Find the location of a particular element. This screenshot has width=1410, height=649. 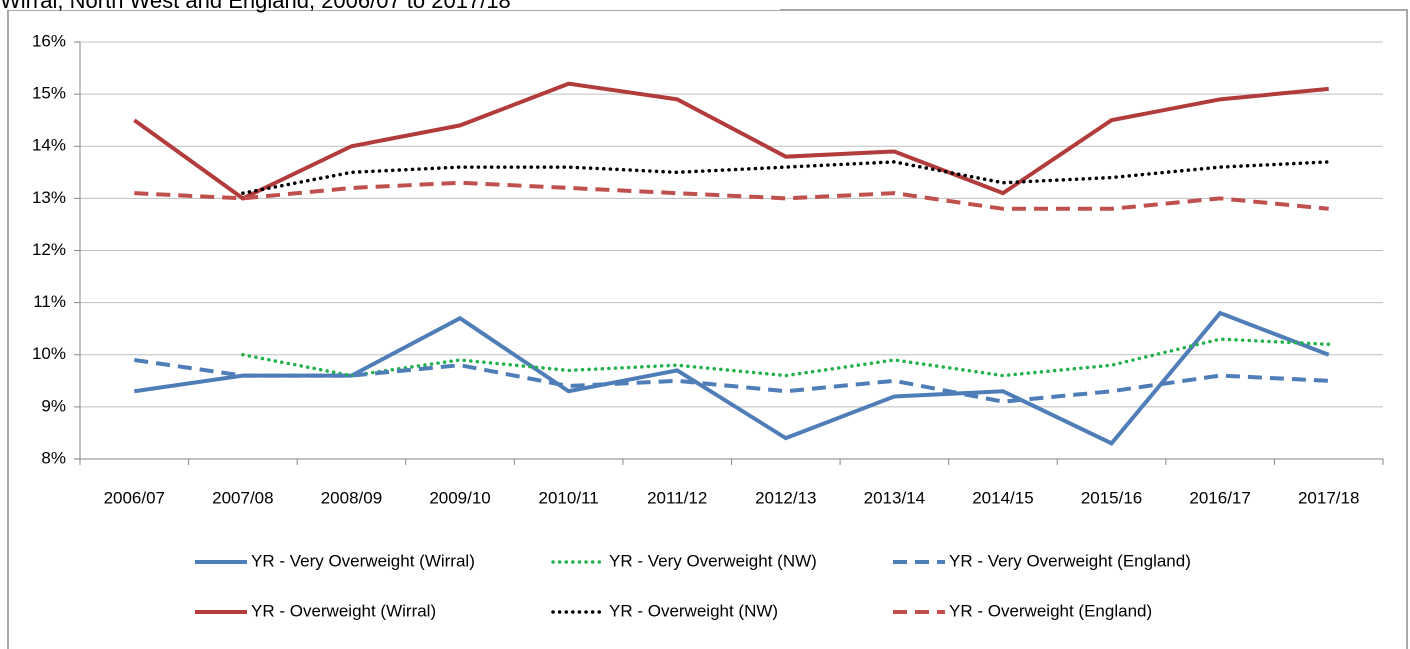

legend-label: YR - Very Overweight (Wirral) is located at coordinates (363, 560).